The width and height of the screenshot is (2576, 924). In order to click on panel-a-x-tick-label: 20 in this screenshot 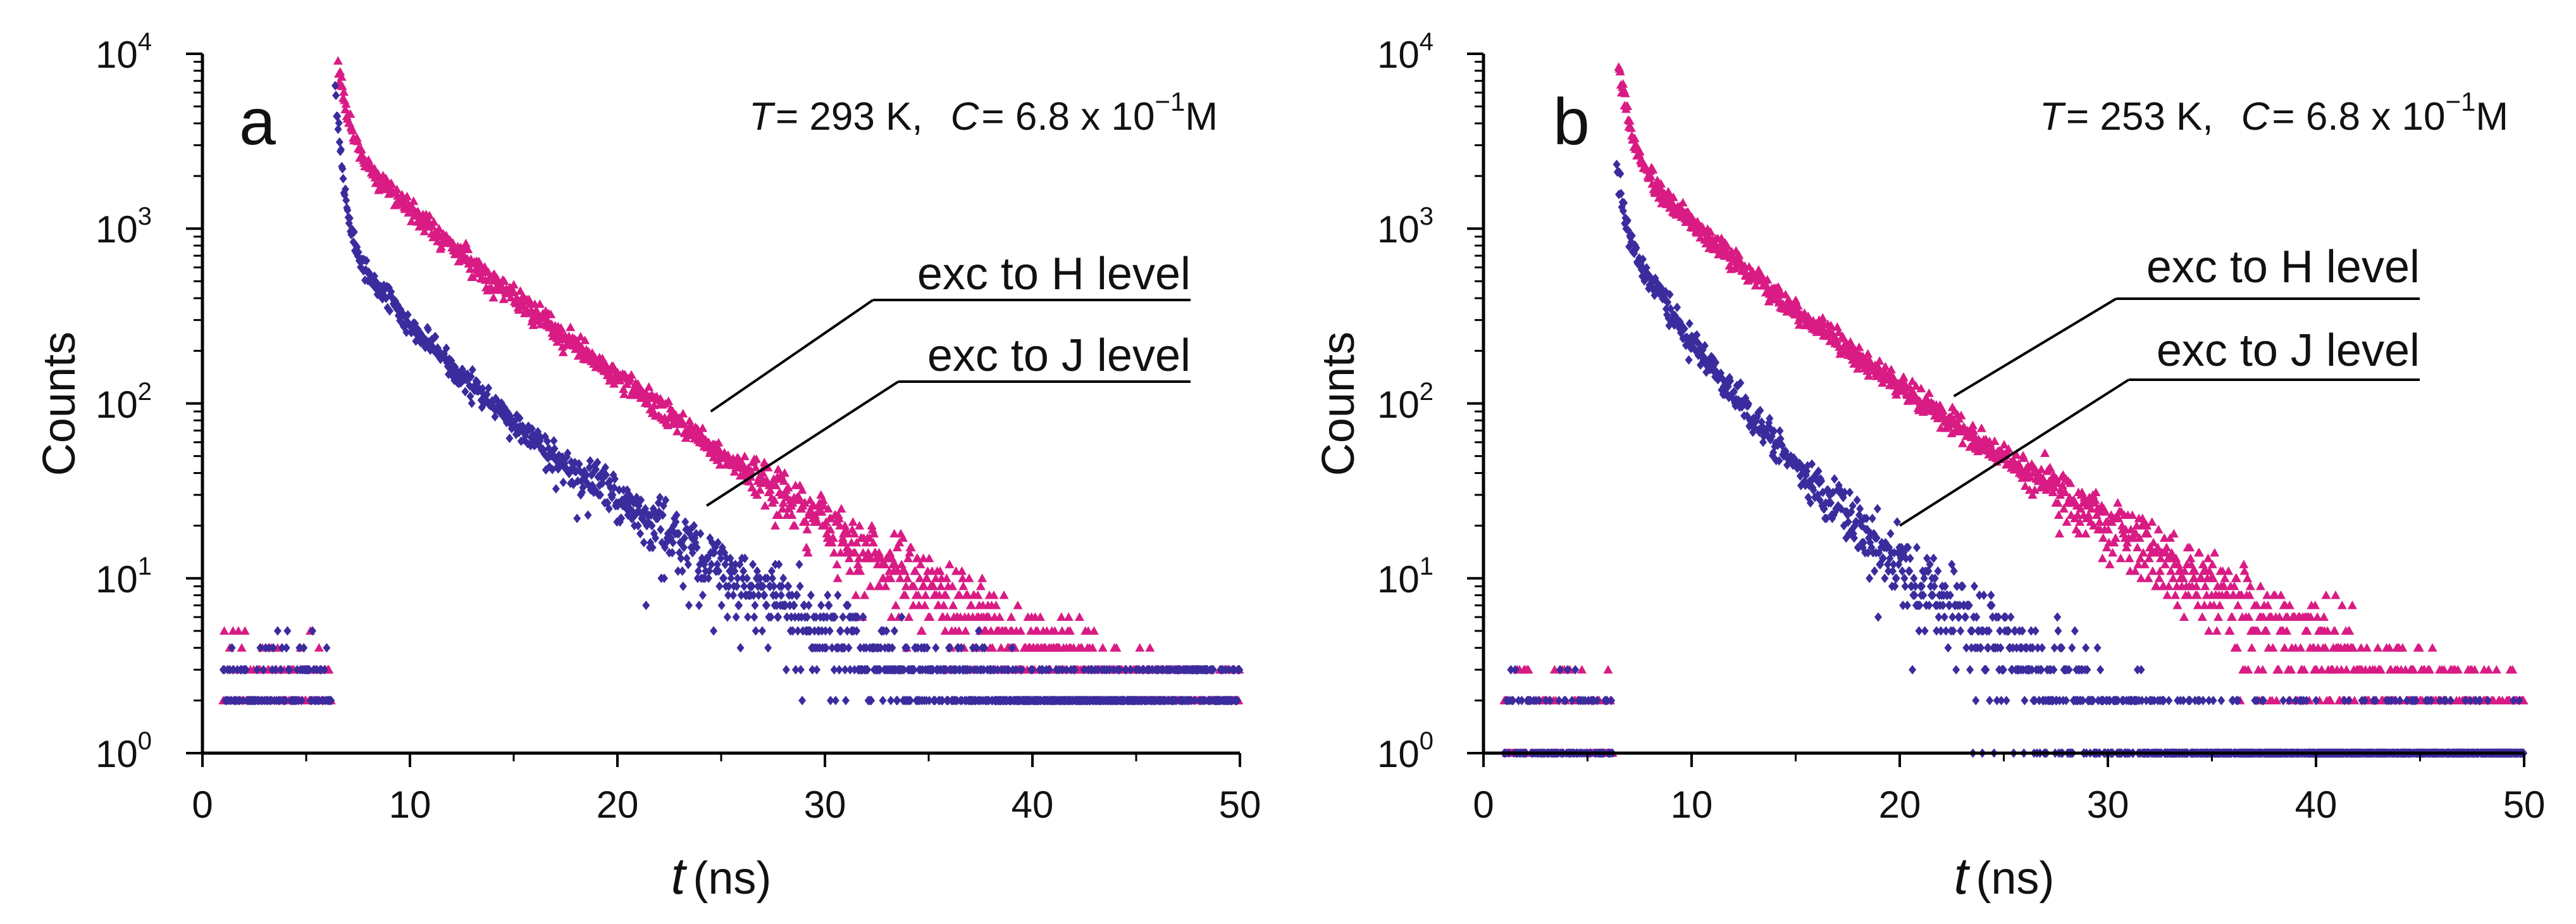, I will do `click(618, 805)`.